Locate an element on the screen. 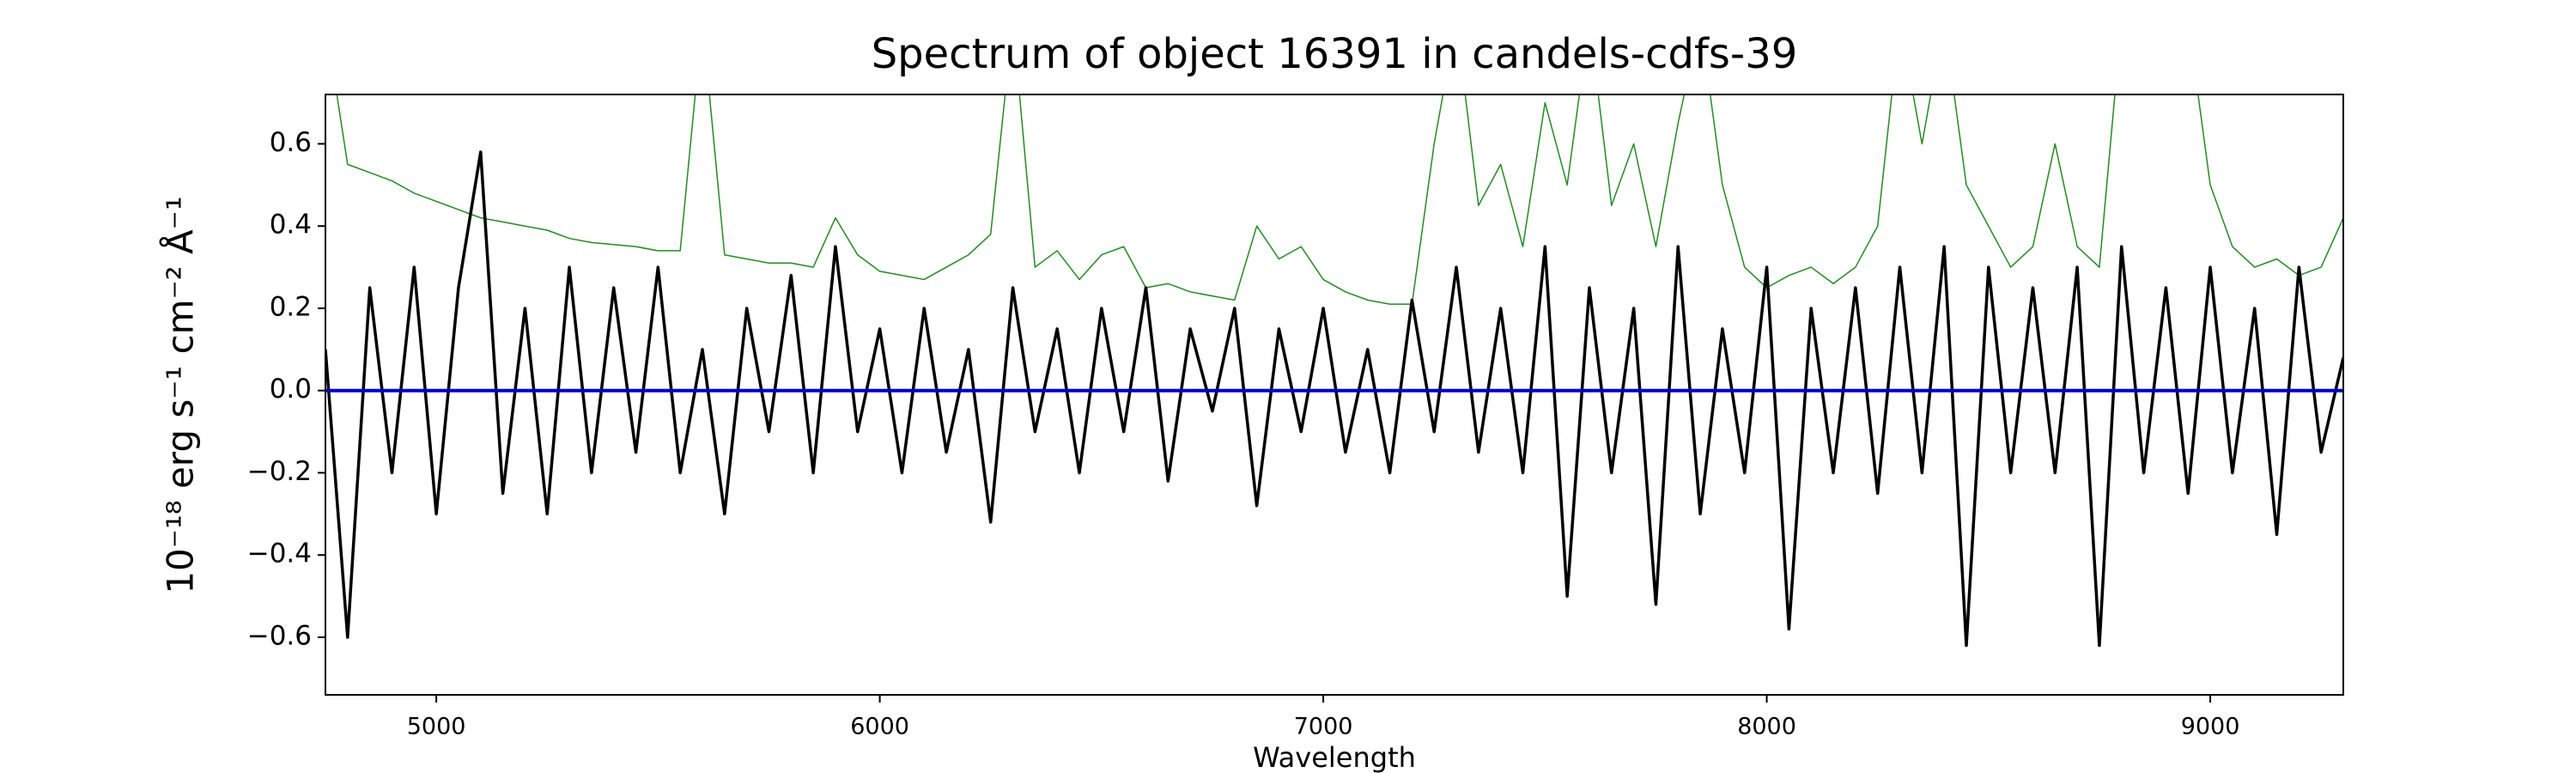 The width and height of the screenshot is (2576, 773). y-tick-label: 0.4 is located at coordinates (291, 225).